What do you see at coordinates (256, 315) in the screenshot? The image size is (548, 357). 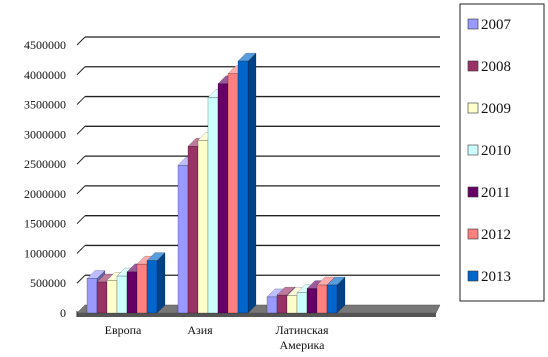 I see `floor-front` at bounding box center [256, 315].